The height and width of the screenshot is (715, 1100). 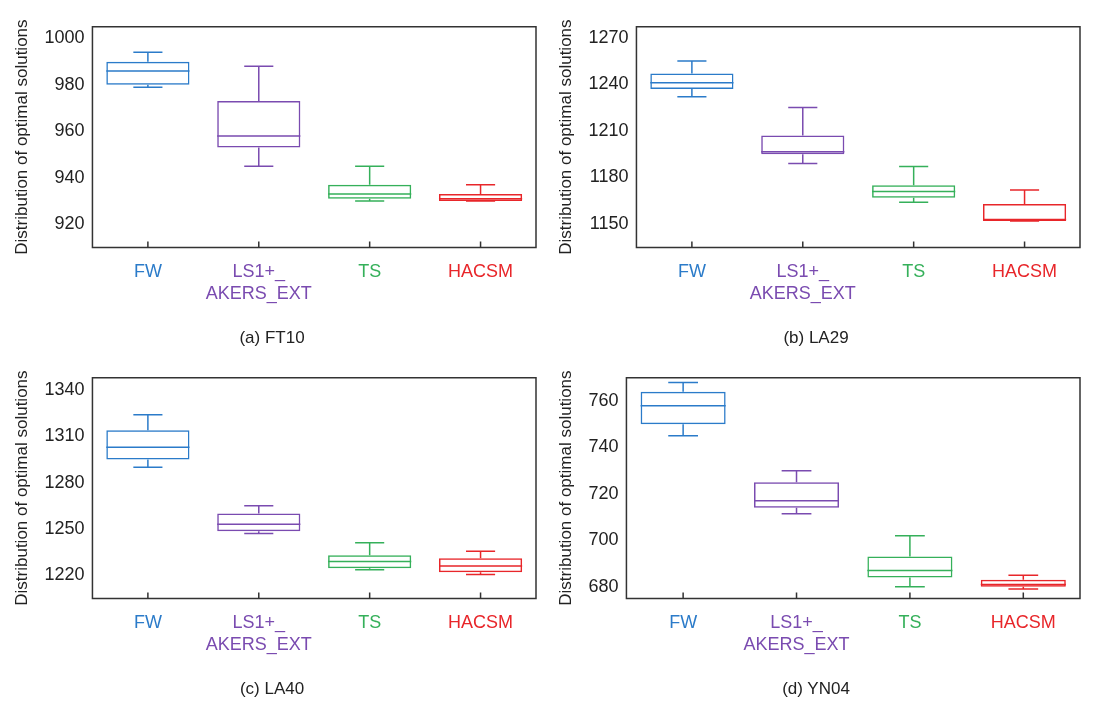 I want to click on y-tick-label: 1150, so click(x=609, y=223).